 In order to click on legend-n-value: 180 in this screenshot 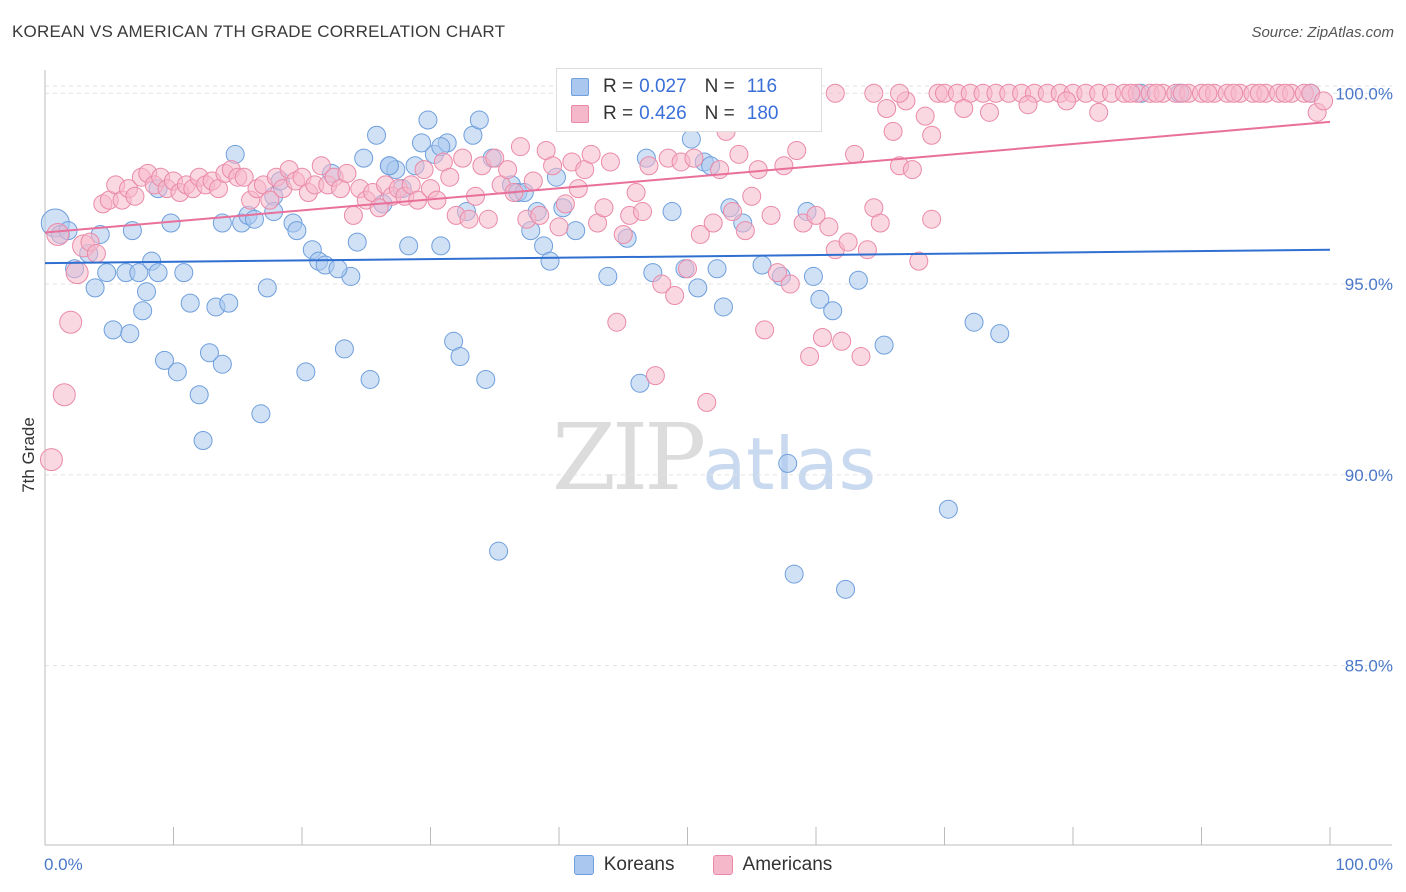, I will do `click(762, 113)`.